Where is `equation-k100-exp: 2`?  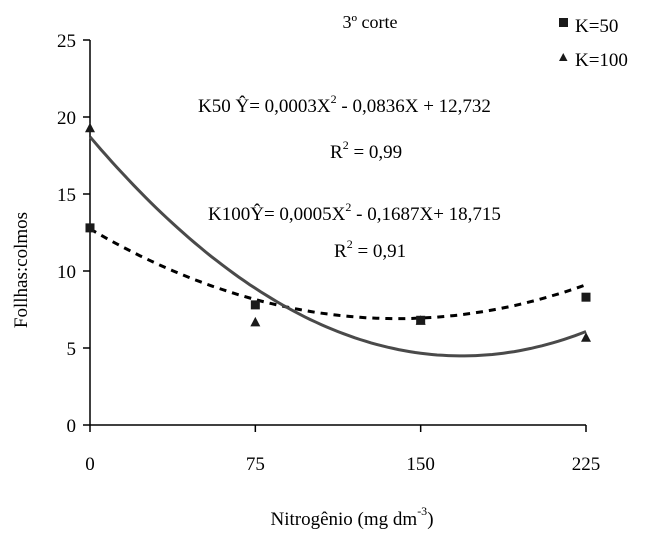 equation-k100-exp: 2 is located at coordinates (348, 207).